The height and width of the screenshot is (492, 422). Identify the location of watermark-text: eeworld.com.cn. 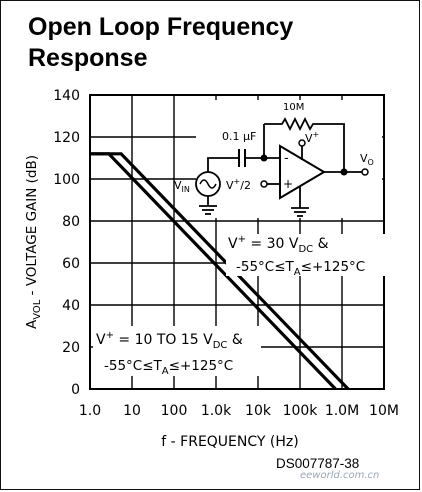
(340, 475).